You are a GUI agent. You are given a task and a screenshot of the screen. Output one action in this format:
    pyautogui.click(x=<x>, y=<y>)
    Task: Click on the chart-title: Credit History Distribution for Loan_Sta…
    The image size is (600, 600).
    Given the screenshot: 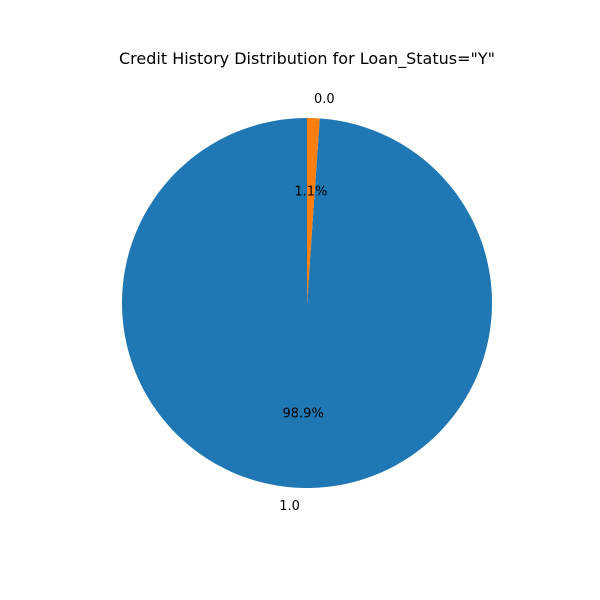 What is the action you would take?
    pyautogui.click(x=307, y=59)
    